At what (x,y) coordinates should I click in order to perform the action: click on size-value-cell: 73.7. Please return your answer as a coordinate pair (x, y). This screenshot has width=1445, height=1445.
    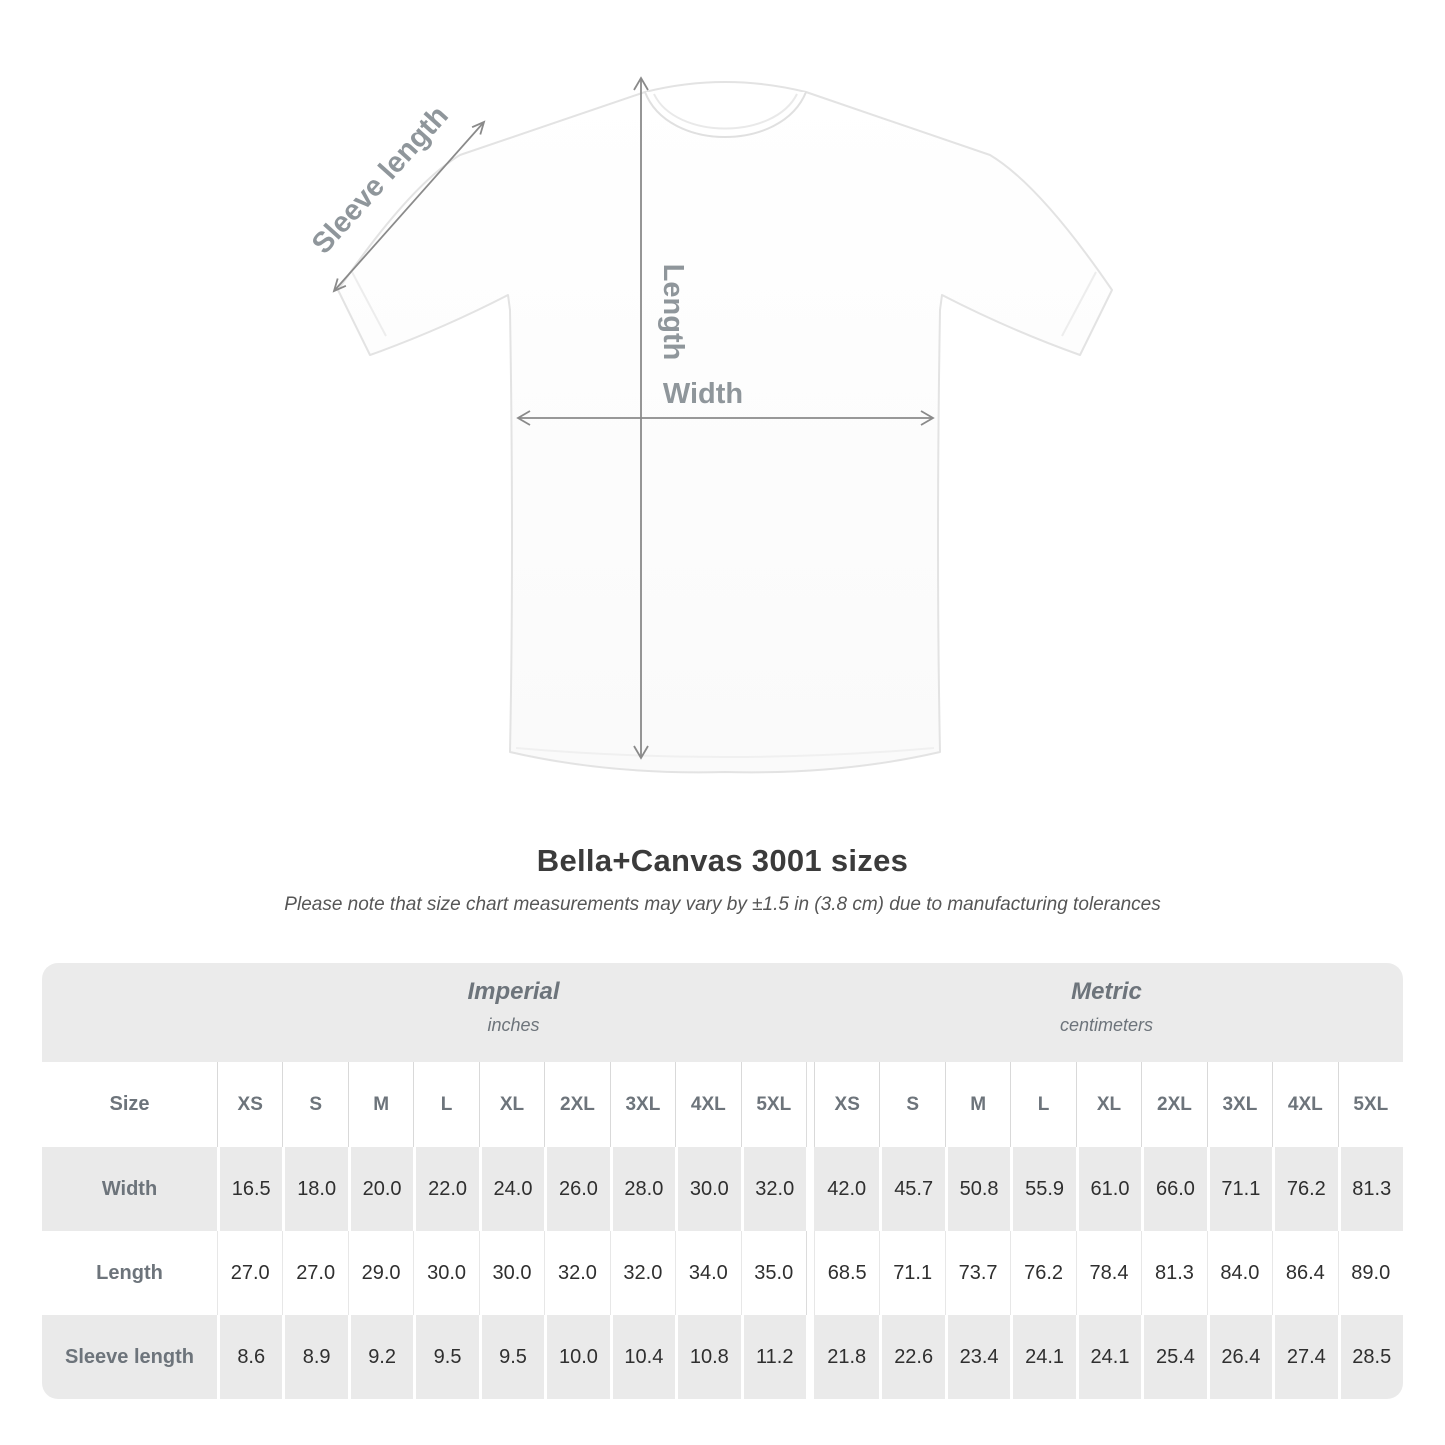
    Looking at the image, I should click on (977, 1273).